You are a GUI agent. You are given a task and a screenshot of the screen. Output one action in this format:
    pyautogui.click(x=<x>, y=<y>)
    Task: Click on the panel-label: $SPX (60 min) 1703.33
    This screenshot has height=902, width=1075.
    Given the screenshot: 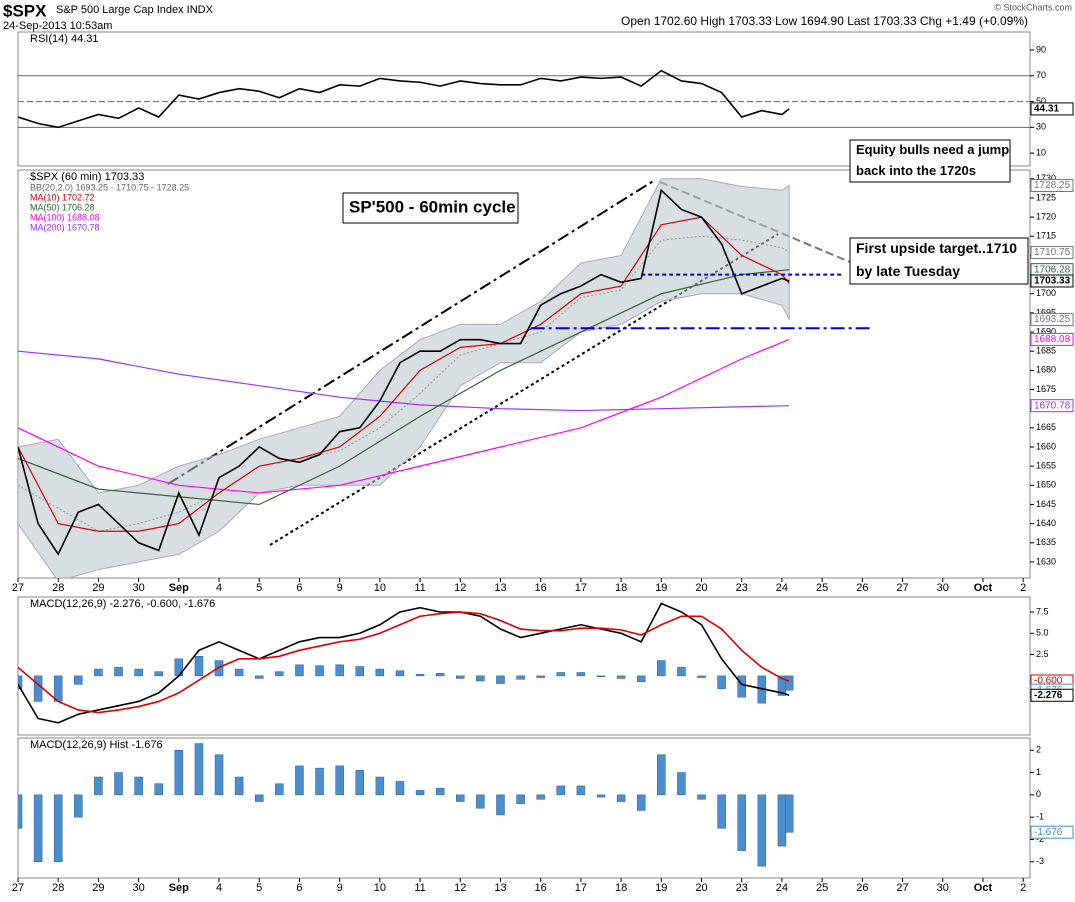 What is the action you would take?
    pyautogui.click(x=87, y=177)
    